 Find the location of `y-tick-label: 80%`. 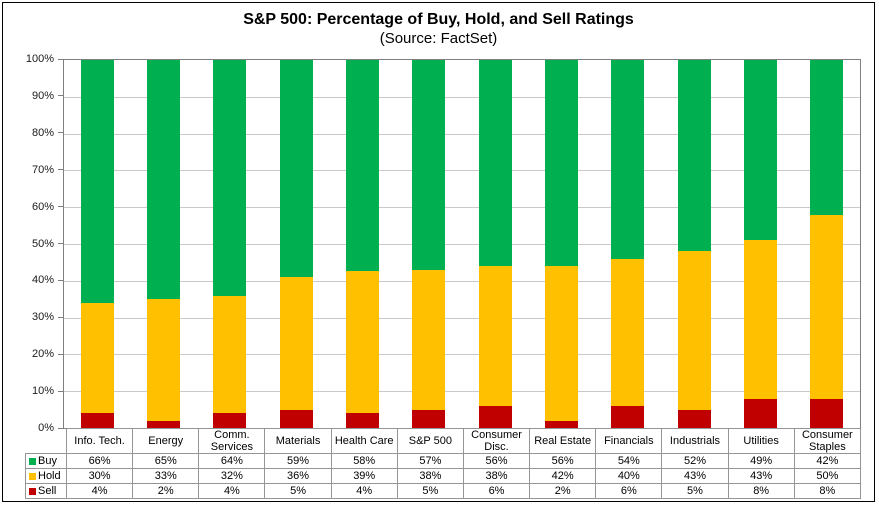

y-tick-label: 80% is located at coordinates (42, 132).